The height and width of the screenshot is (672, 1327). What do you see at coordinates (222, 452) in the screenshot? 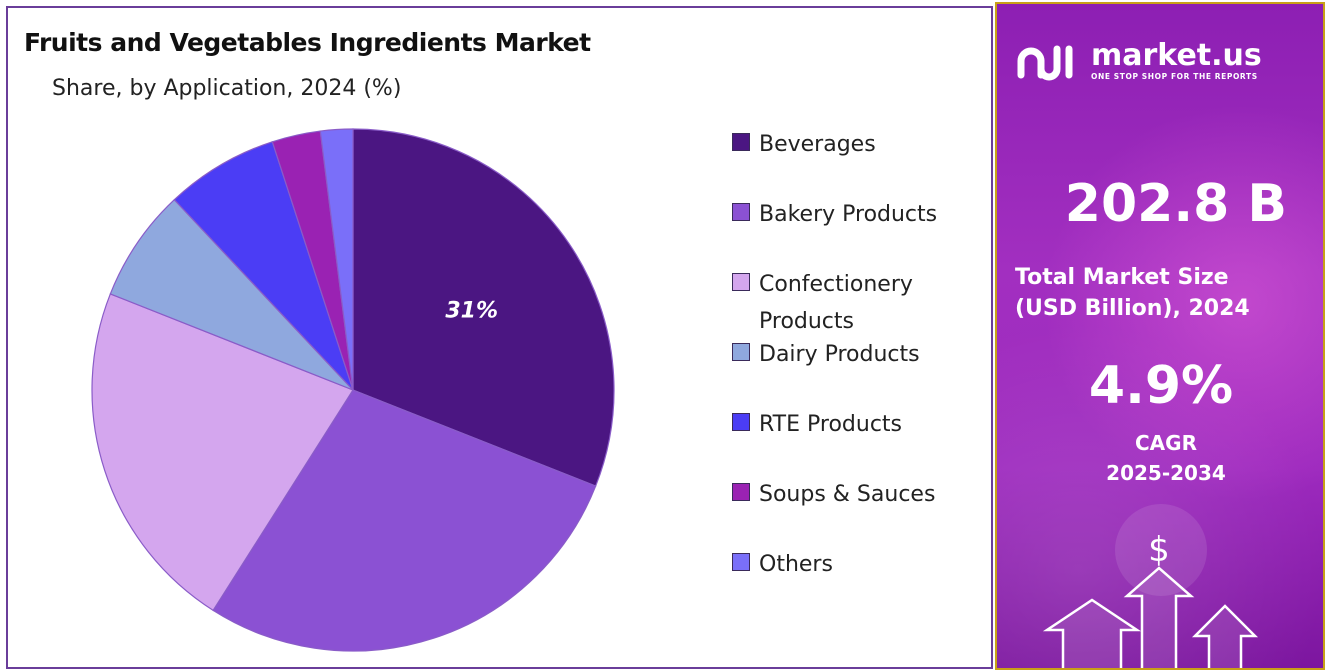
I see `pie-slice-confectionery-products` at bounding box center [222, 452].